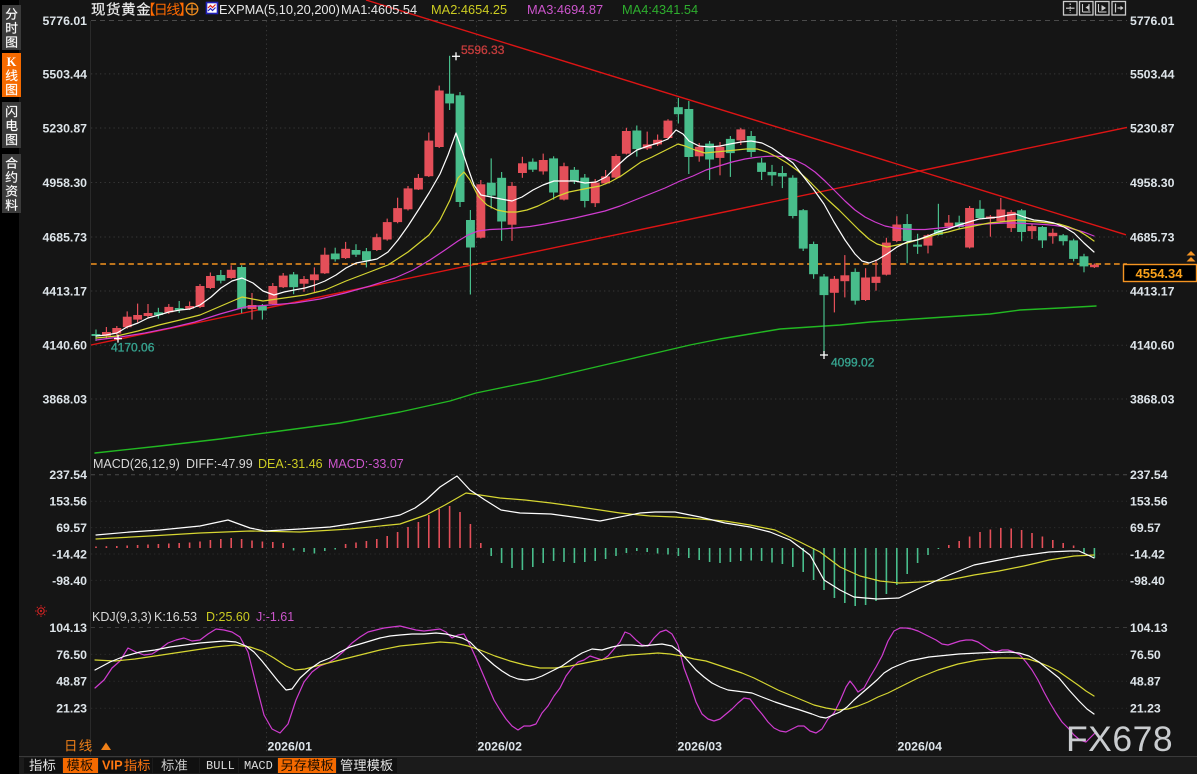  I want to click on svg-text: DIFF:-47.99, so click(219, 464).